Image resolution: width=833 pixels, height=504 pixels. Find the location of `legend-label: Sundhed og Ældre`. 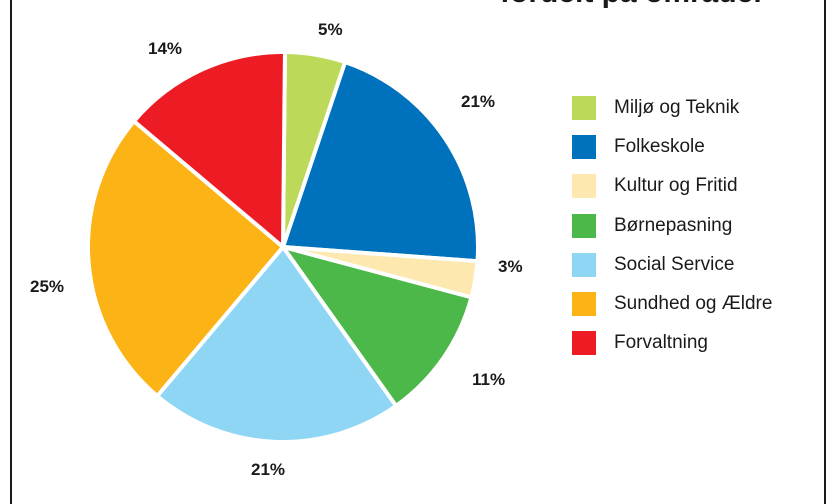

legend-label: Sundhed og Ældre is located at coordinates (693, 304).